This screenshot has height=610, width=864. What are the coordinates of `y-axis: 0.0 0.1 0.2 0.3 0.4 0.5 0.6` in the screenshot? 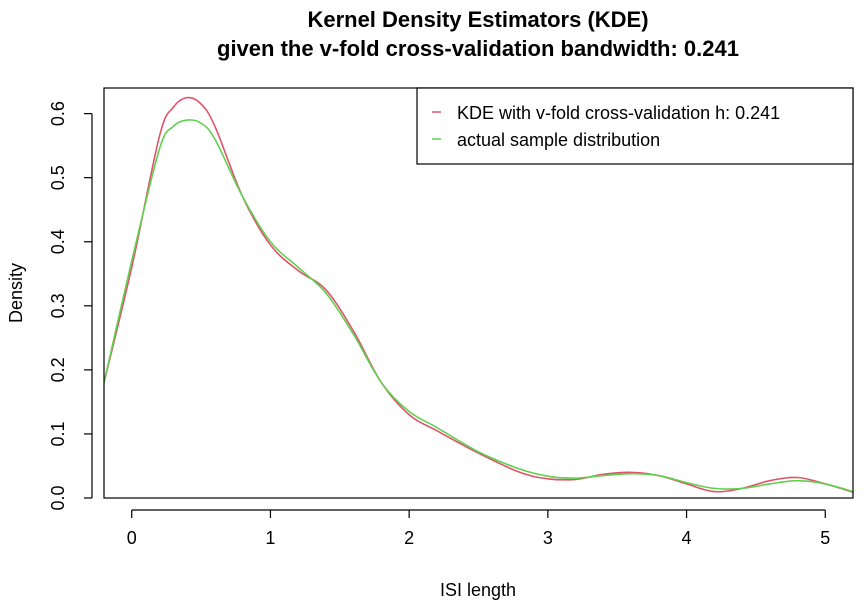 It's located at (70, 306).